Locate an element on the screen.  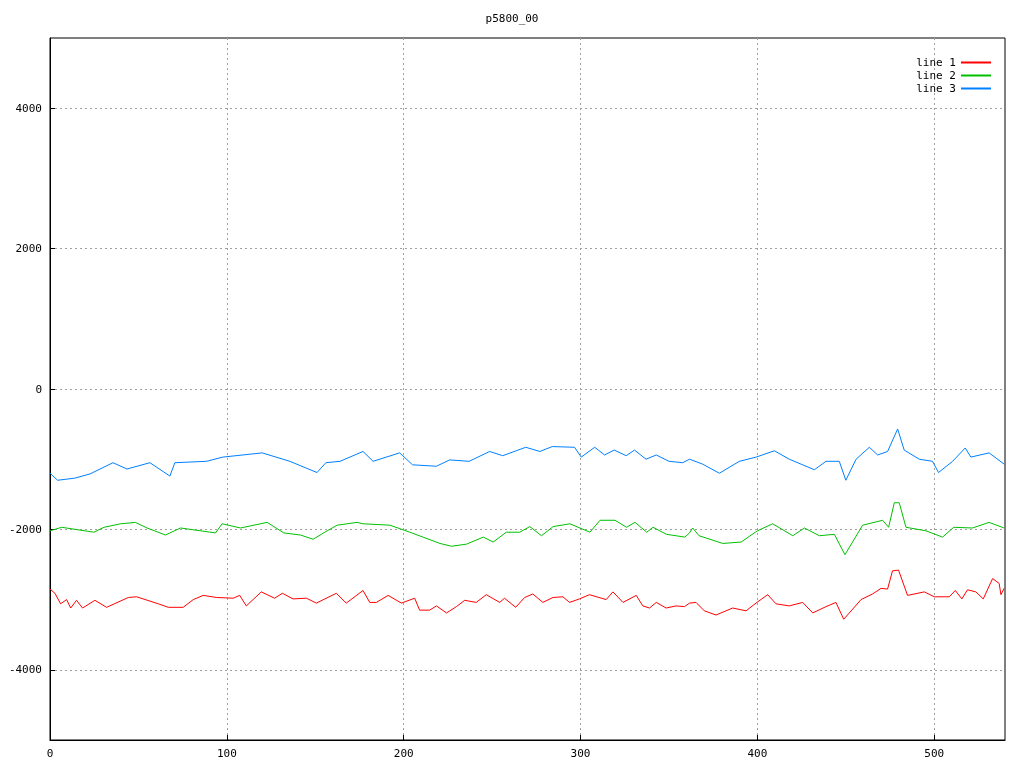
x-tick-label: 300 is located at coordinates (580, 753).